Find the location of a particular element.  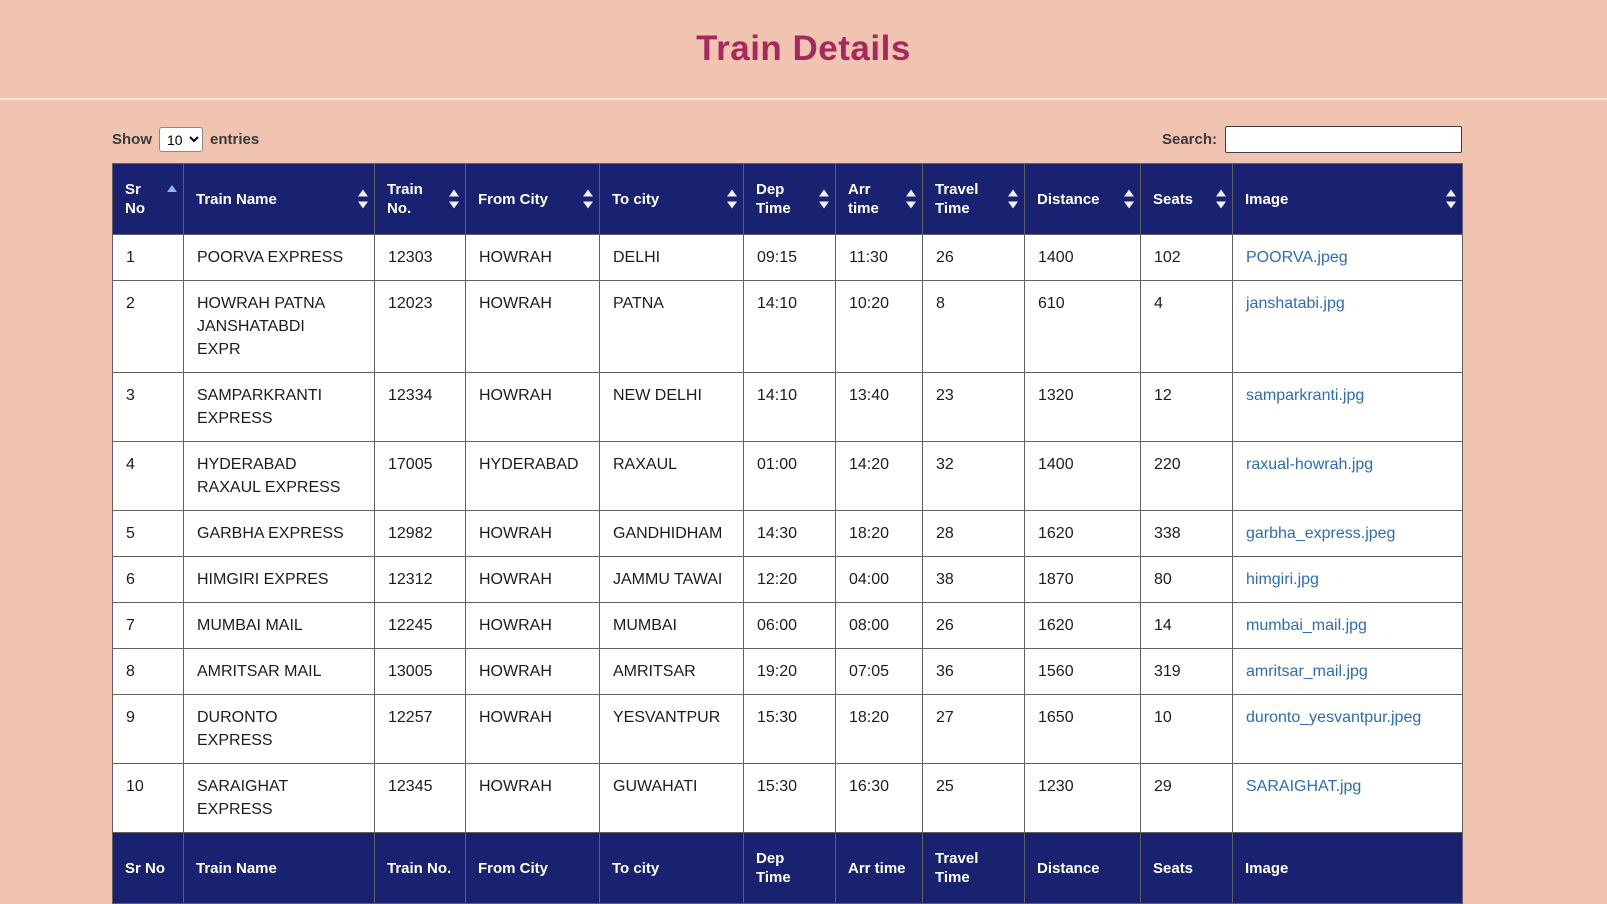

image-link: raxual-howrah.jpg is located at coordinates (1310, 464).